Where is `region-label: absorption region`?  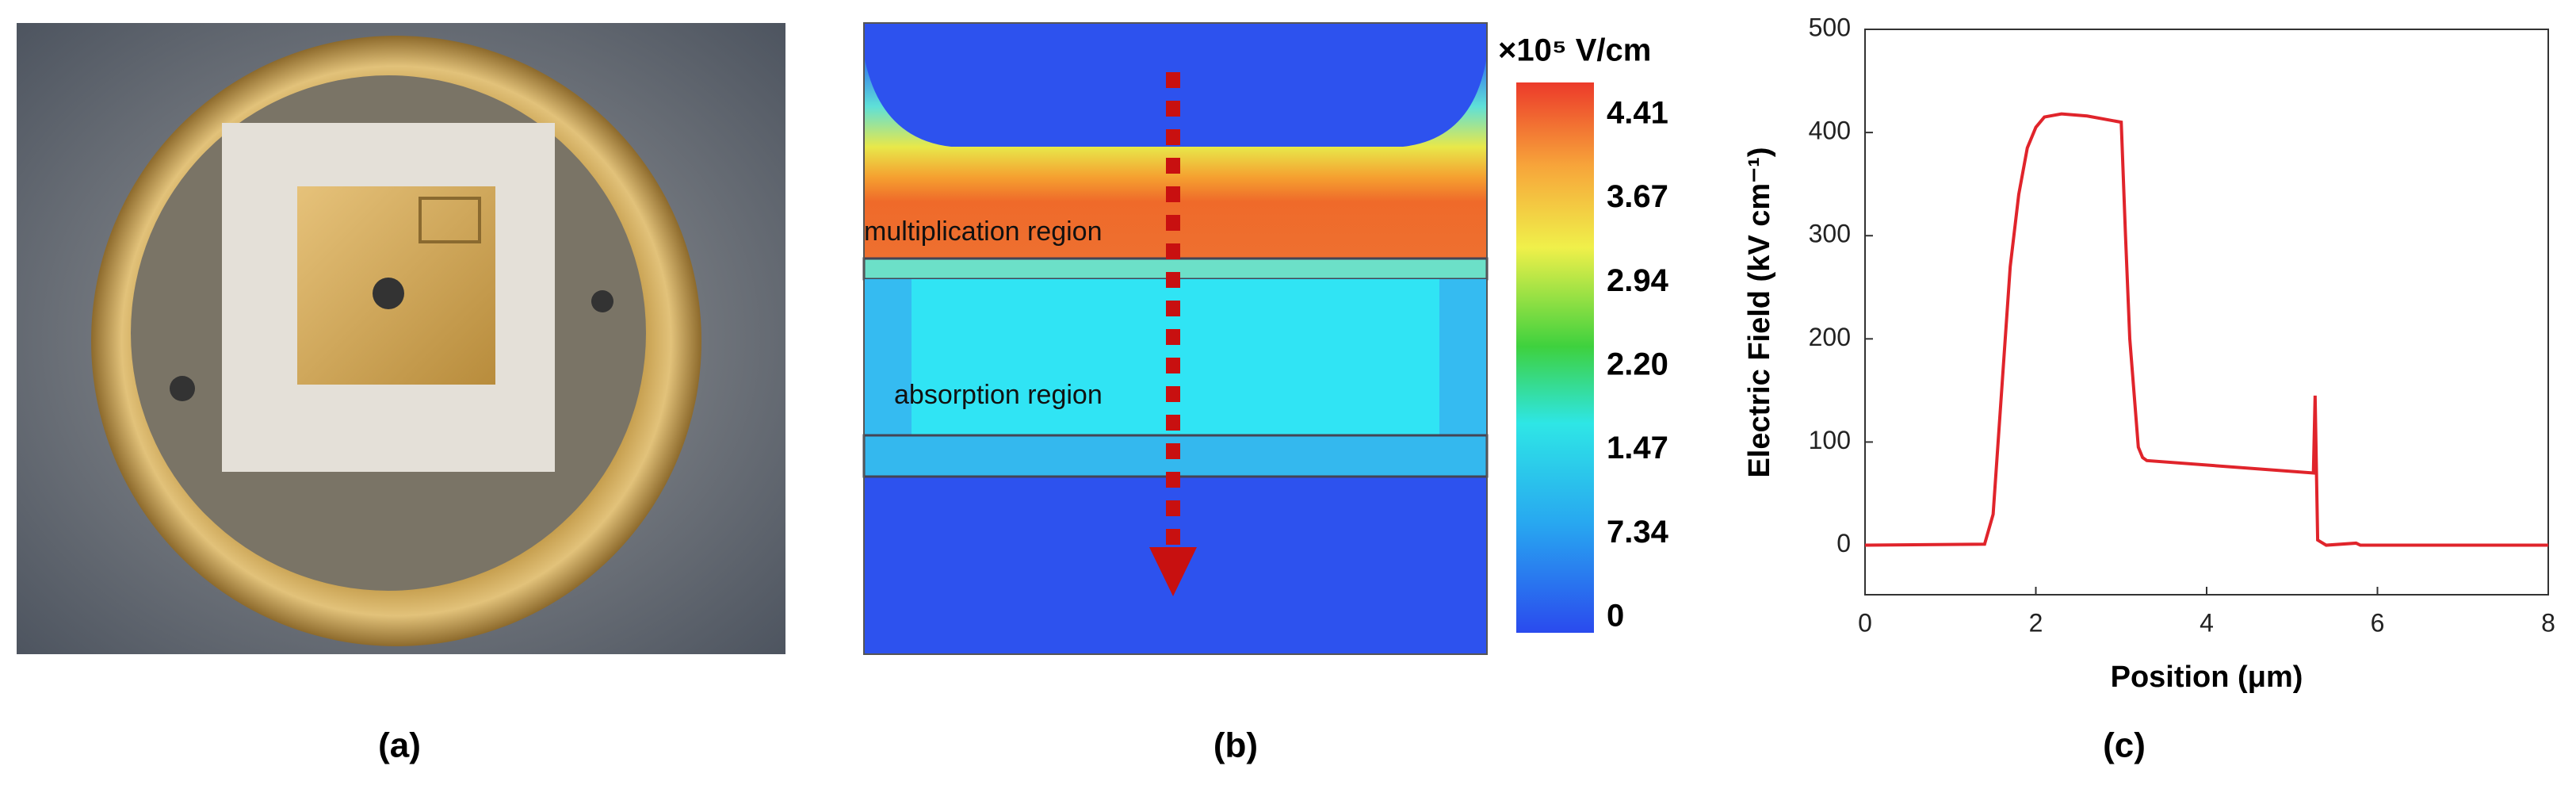 region-label: absorption region is located at coordinates (998, 395).